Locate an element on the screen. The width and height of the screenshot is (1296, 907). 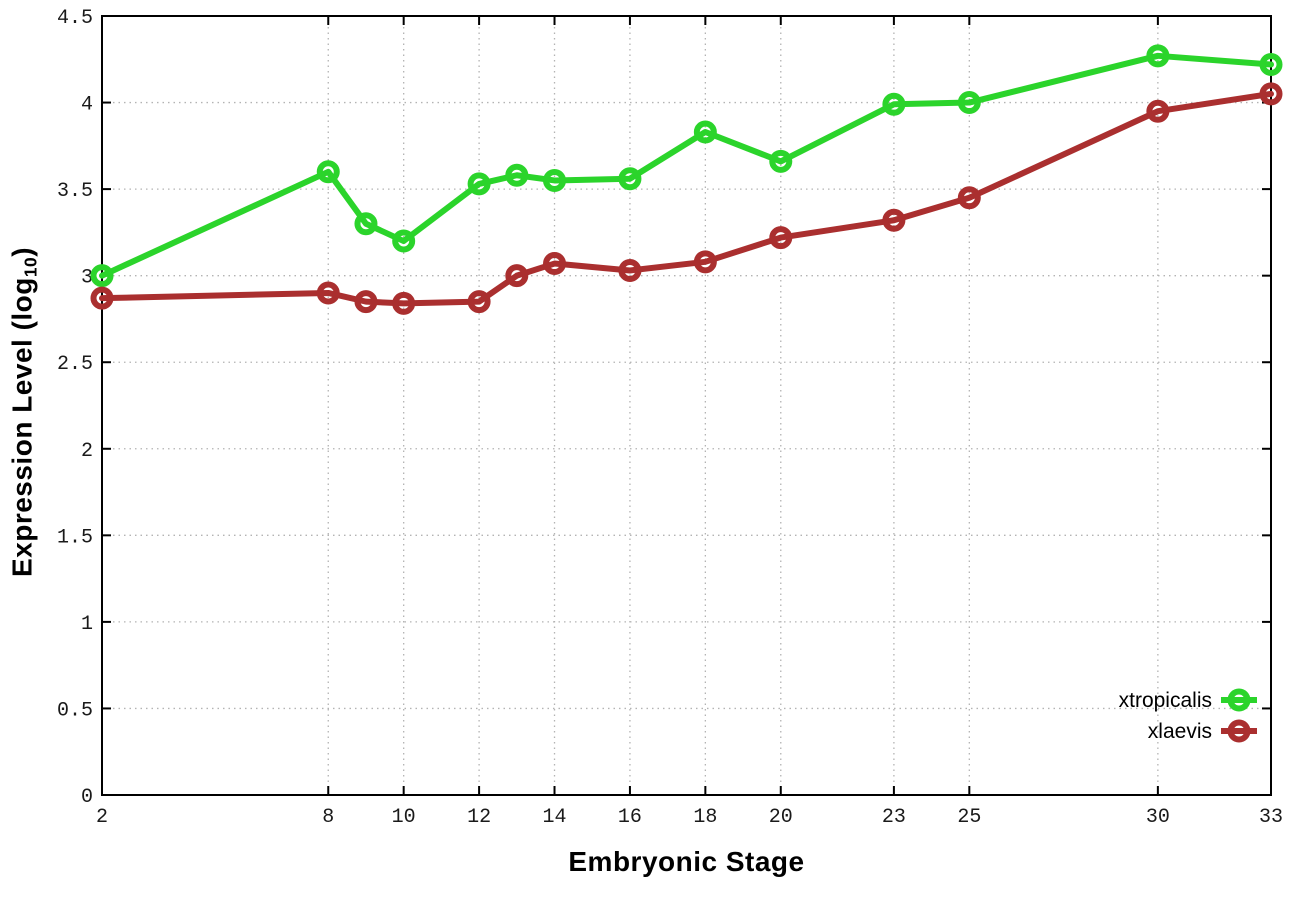
y-tick-label: 2.5 is located at coordinates (75, 364).